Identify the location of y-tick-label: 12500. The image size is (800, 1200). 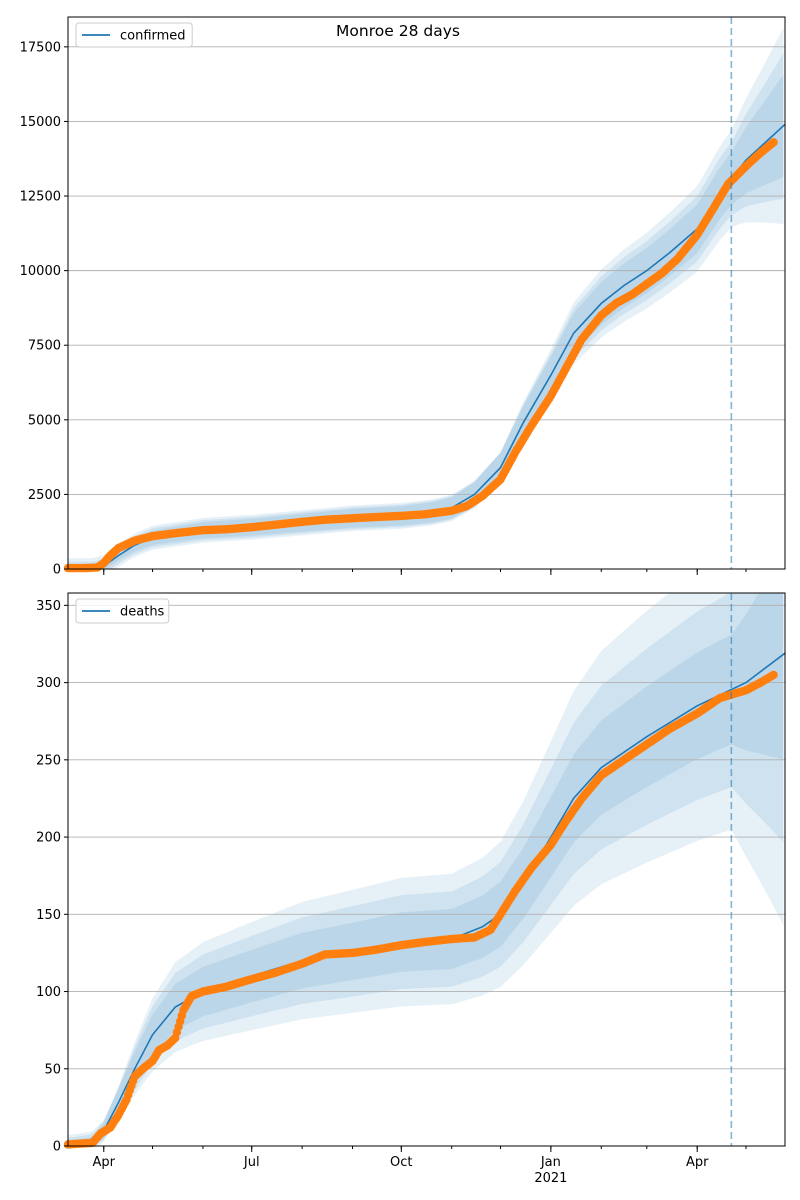
(40, 197).